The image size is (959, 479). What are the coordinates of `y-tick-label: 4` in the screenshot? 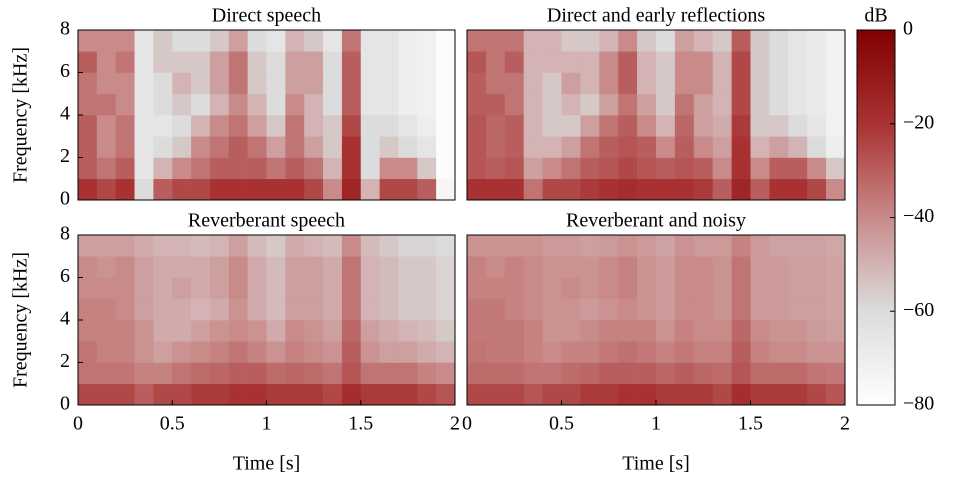 It's located at (65, 319).